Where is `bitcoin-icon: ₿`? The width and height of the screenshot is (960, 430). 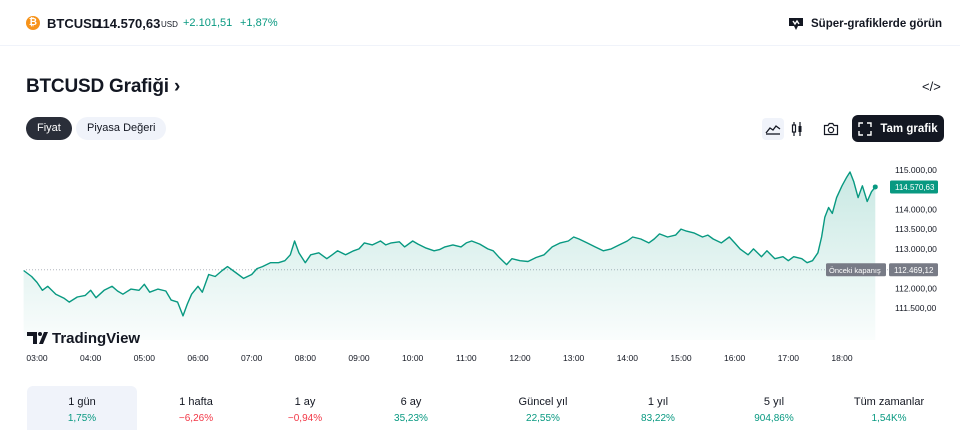 bitcoin-icon: ₿ is located at coordinates (33, 23).